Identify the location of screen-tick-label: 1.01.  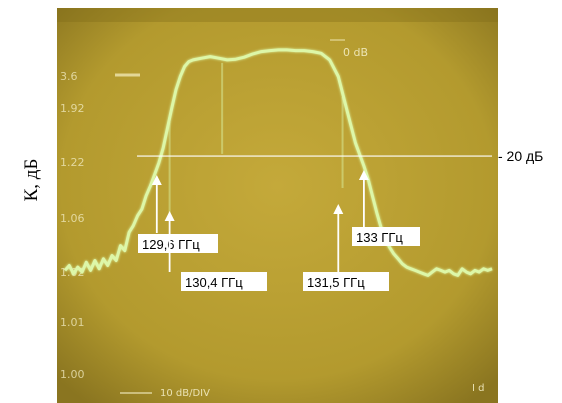
(72, 322).